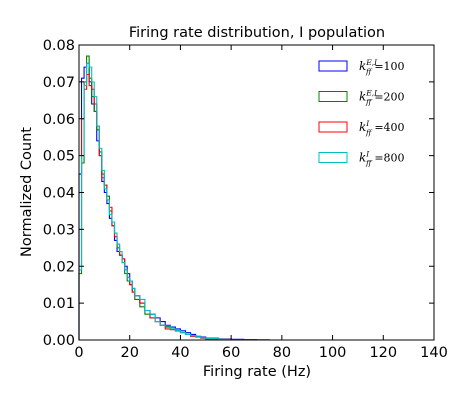  What do you see at coordinates (282, 353) in the screenshot?
I see `x-tick-label: 80` at bounding box center [282, 353].